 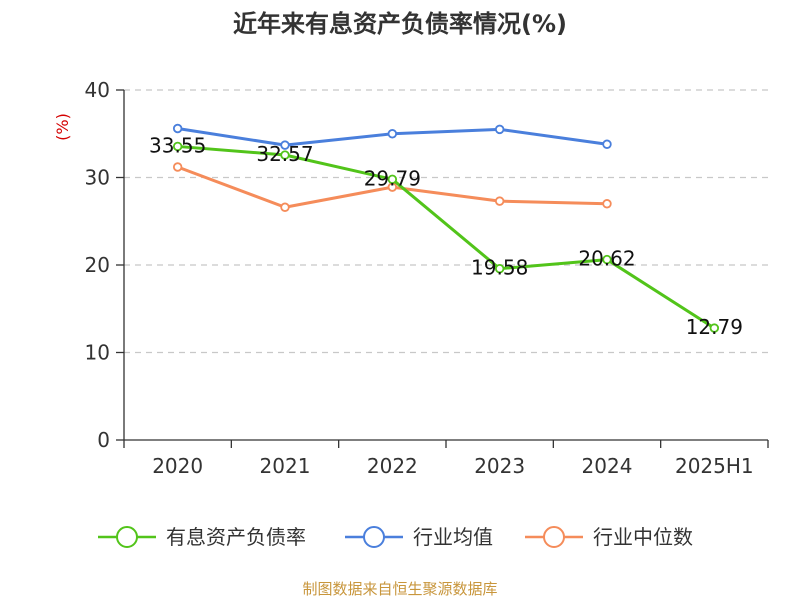 What do you see at coordinates (103, 440) in the screenshot?
I see `y-tick-label: 0` at bounding box center [103, 440].